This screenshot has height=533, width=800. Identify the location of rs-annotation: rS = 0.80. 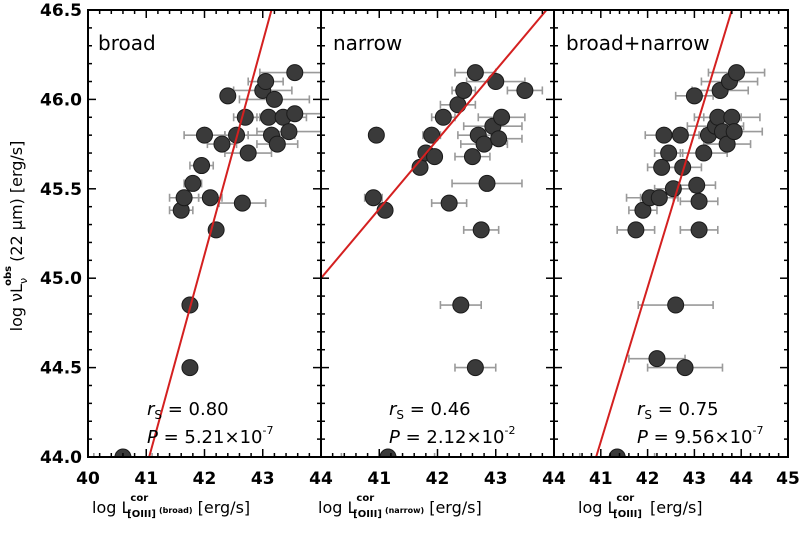
(188, 410).